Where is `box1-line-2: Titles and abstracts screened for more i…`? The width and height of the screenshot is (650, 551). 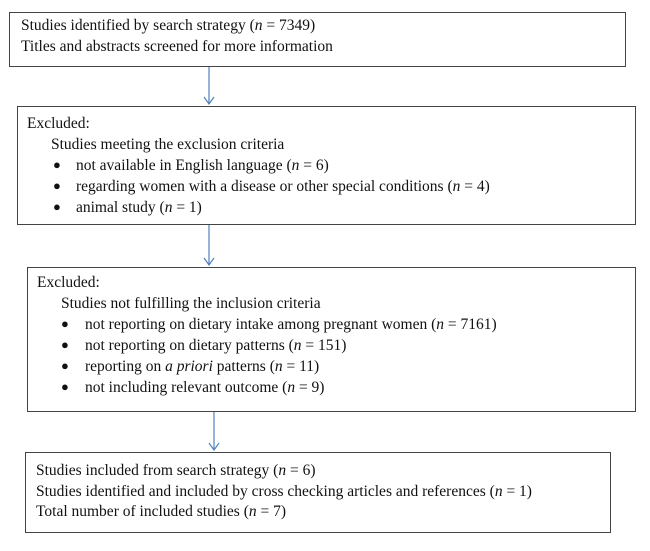
box1-line-2: Titles and abstracts screened for more i… is located at coordinates (177, 46).